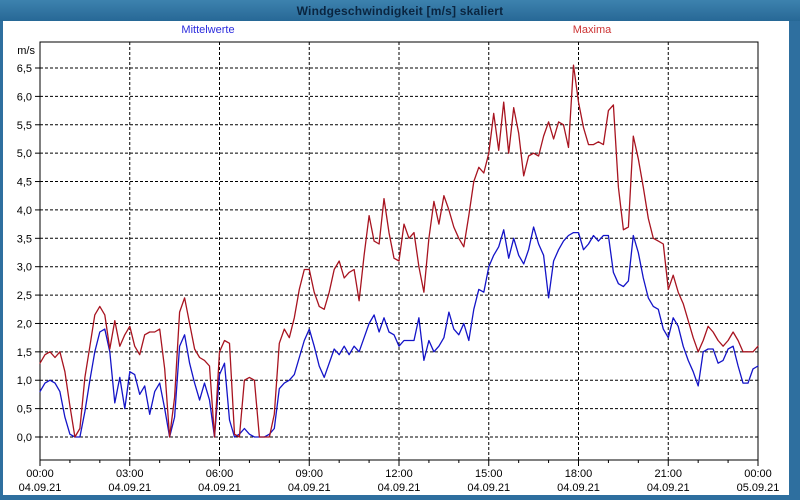 Image resolution: width=800 pixels, height=500 pixels. Describe the element at coordinates (24, 353) in the screenshot. I see `y-tick-label: 1,5` at that location.